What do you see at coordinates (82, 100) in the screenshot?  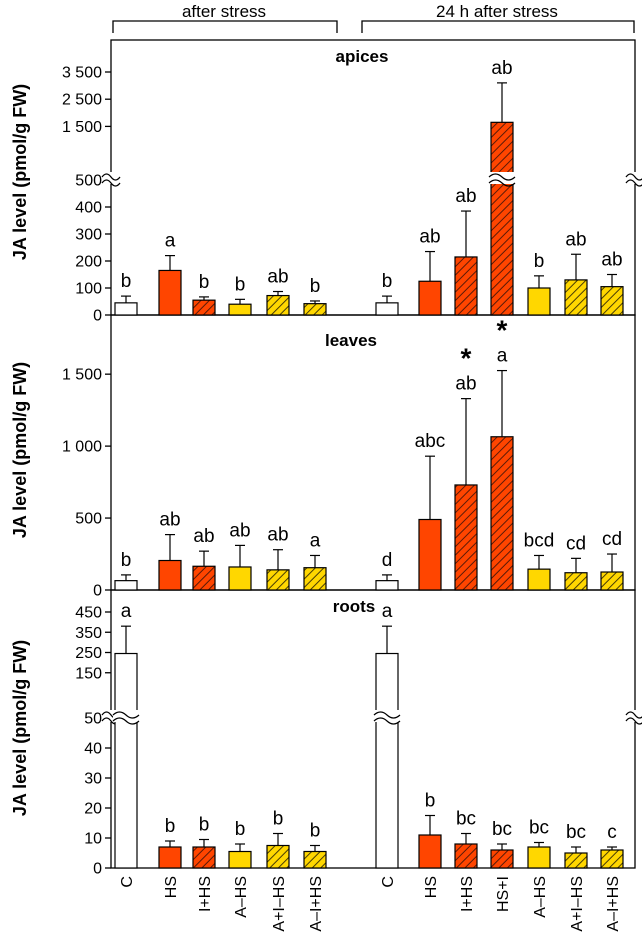 I see `y-tick-label: 2 500` at bounding box center [82, 100].